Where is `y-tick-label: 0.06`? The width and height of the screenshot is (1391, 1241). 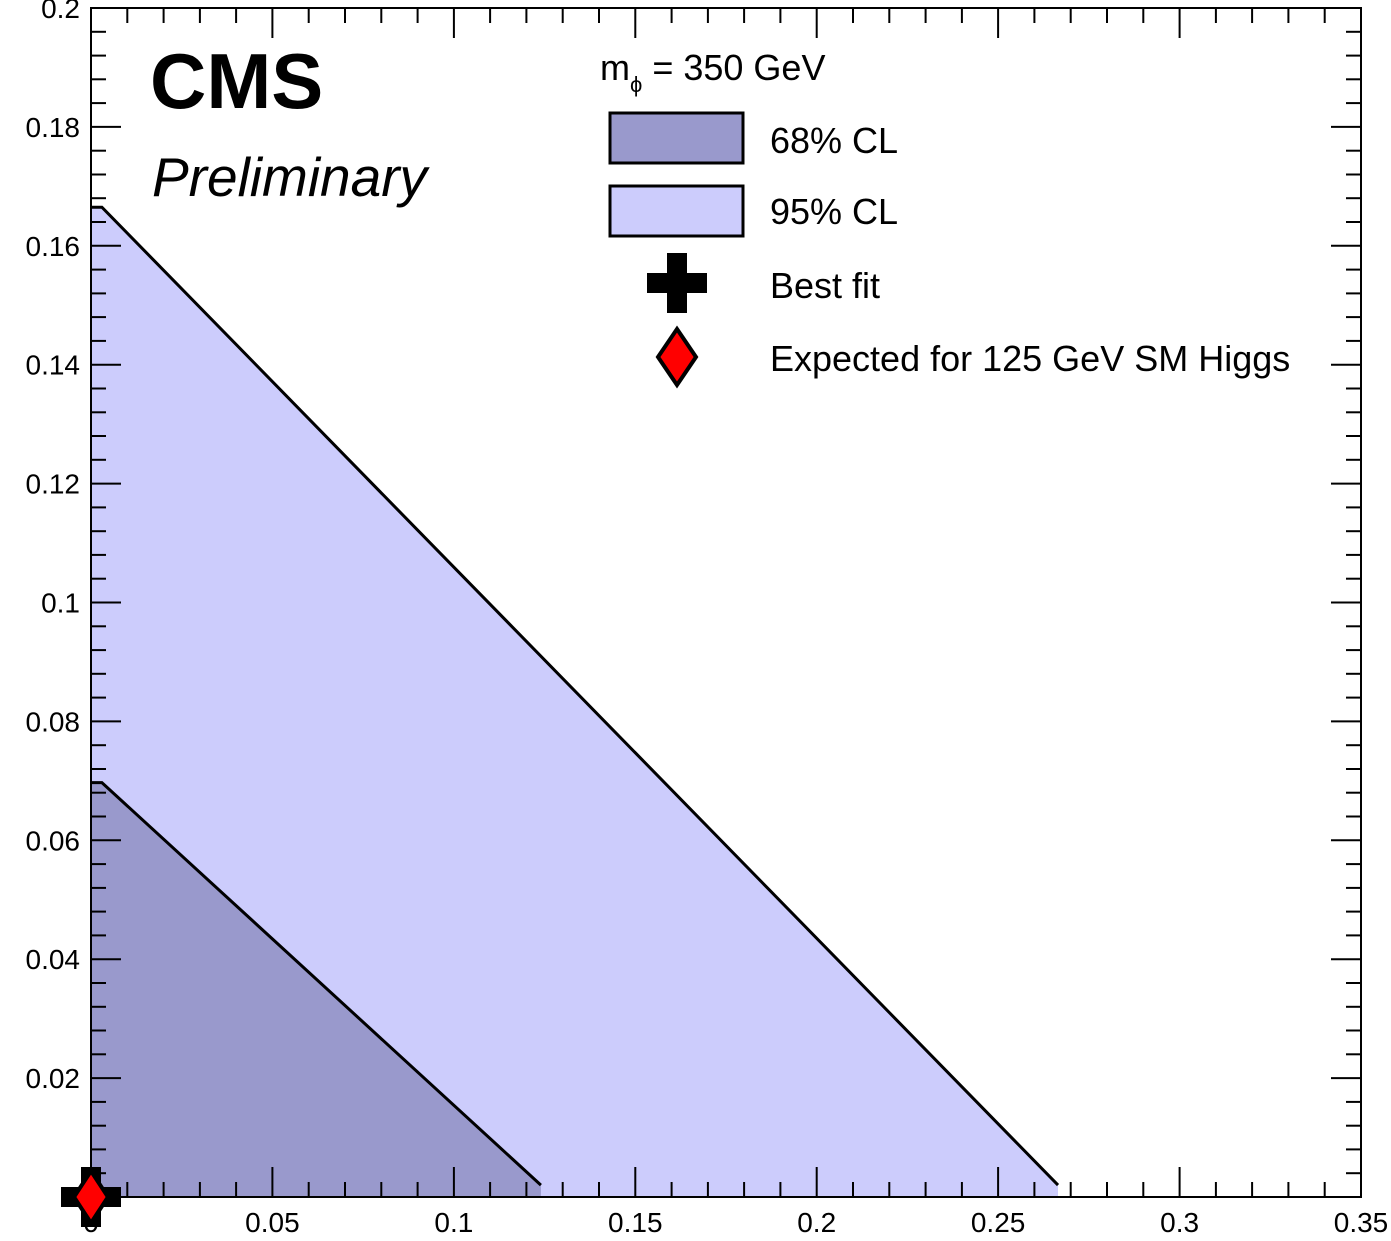 y-tick-label: 0.06 is located at coordinates (53, 840).